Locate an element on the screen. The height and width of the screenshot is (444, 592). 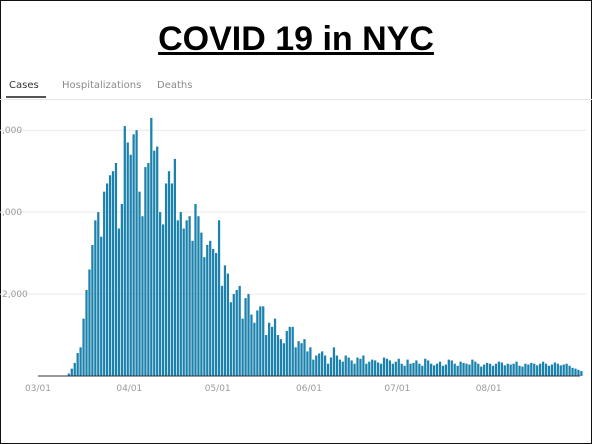
tab-hospitalizations: Hospitalizations is located at coordinates (102, 85).